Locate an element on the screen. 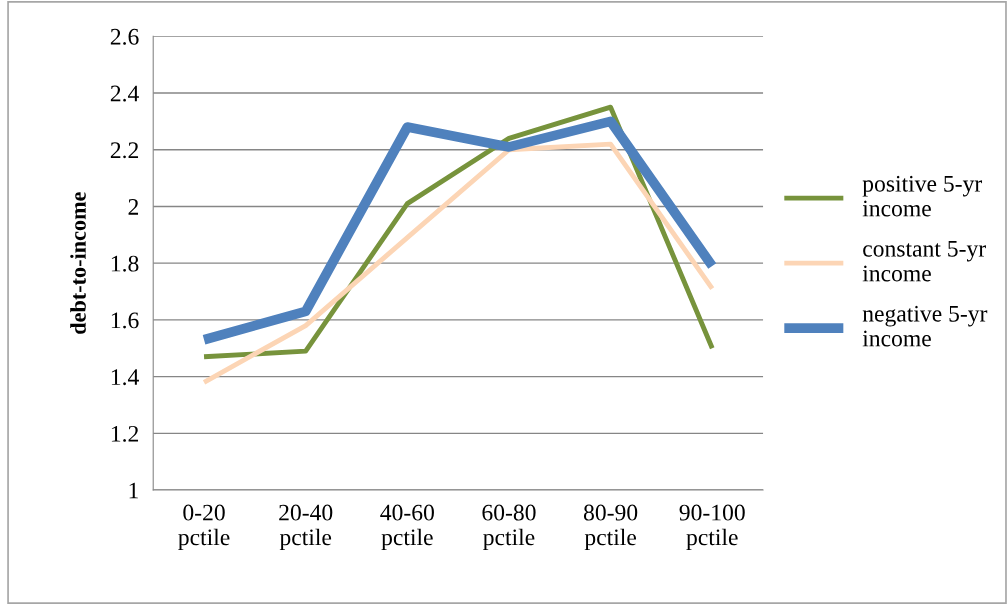  y-axis-title: debt-to-income is located at coordinates (78, 263).